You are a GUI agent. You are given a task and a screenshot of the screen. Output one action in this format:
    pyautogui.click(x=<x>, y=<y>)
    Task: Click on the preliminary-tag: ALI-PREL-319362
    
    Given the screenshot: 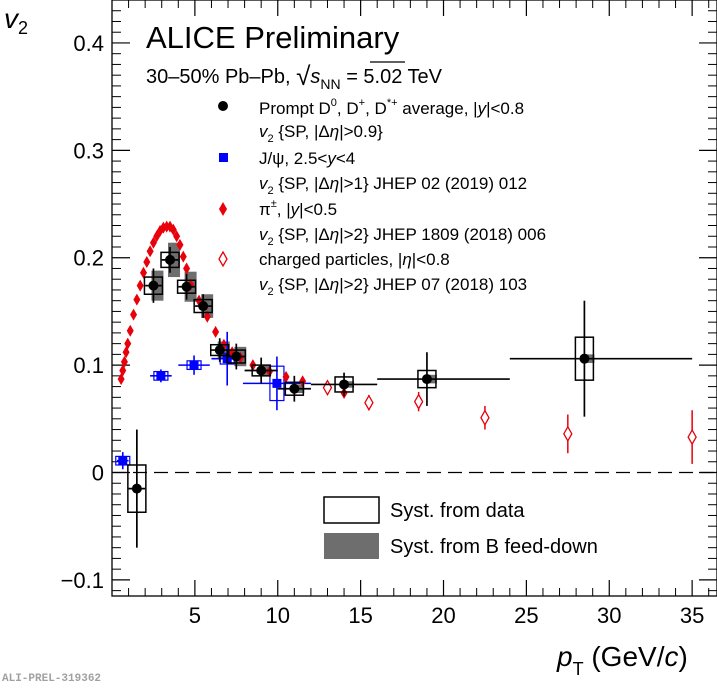 What is the action you would take?
    pyautogui.click(x=51, y=679)
    